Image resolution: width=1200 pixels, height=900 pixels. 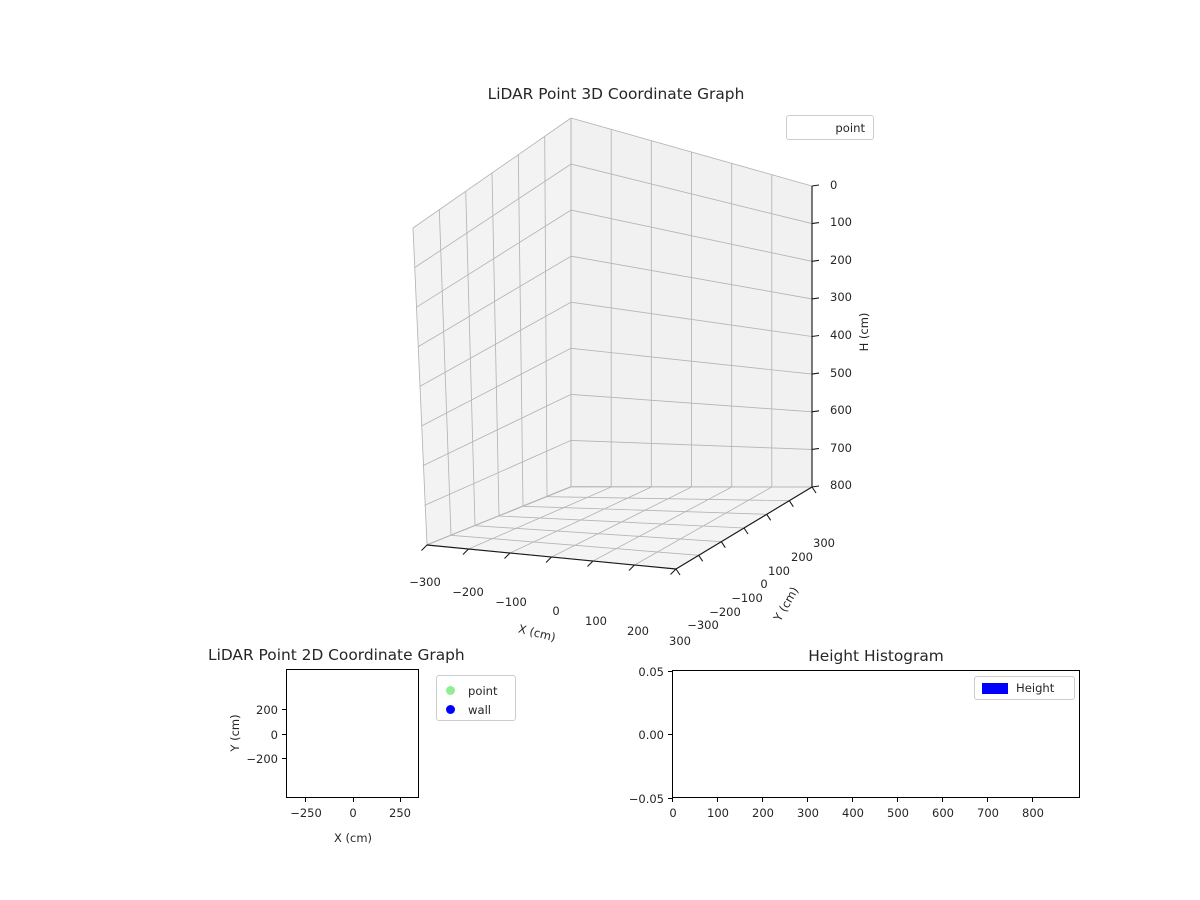 What do you see at coordinates (824, 543) in the screenshot?
I see `ytick-label-6: 300` at bounding box center [824, 543].